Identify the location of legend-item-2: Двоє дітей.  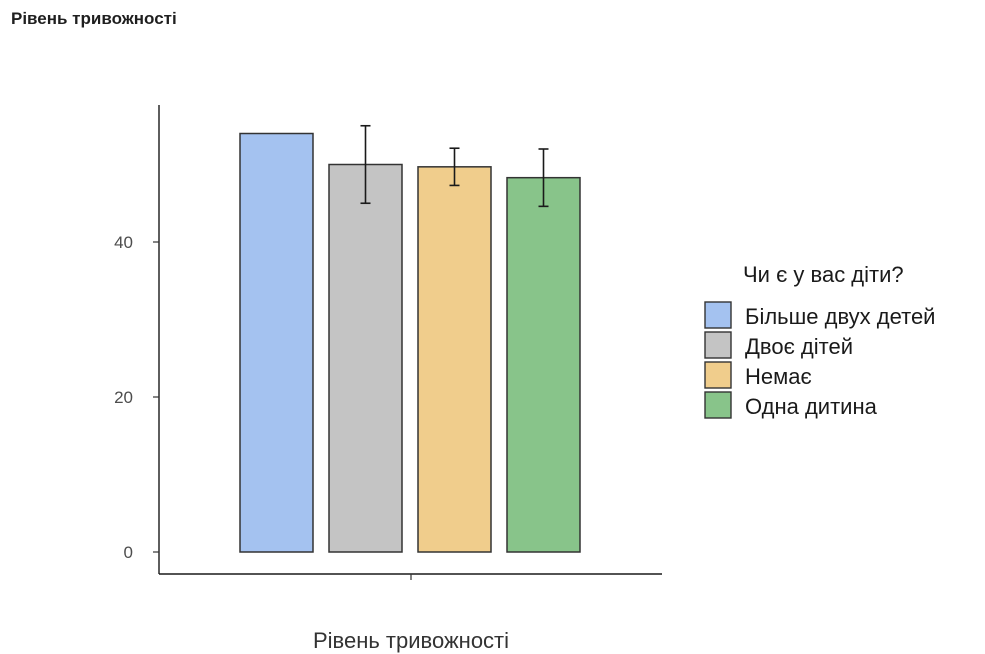
(778, 345).